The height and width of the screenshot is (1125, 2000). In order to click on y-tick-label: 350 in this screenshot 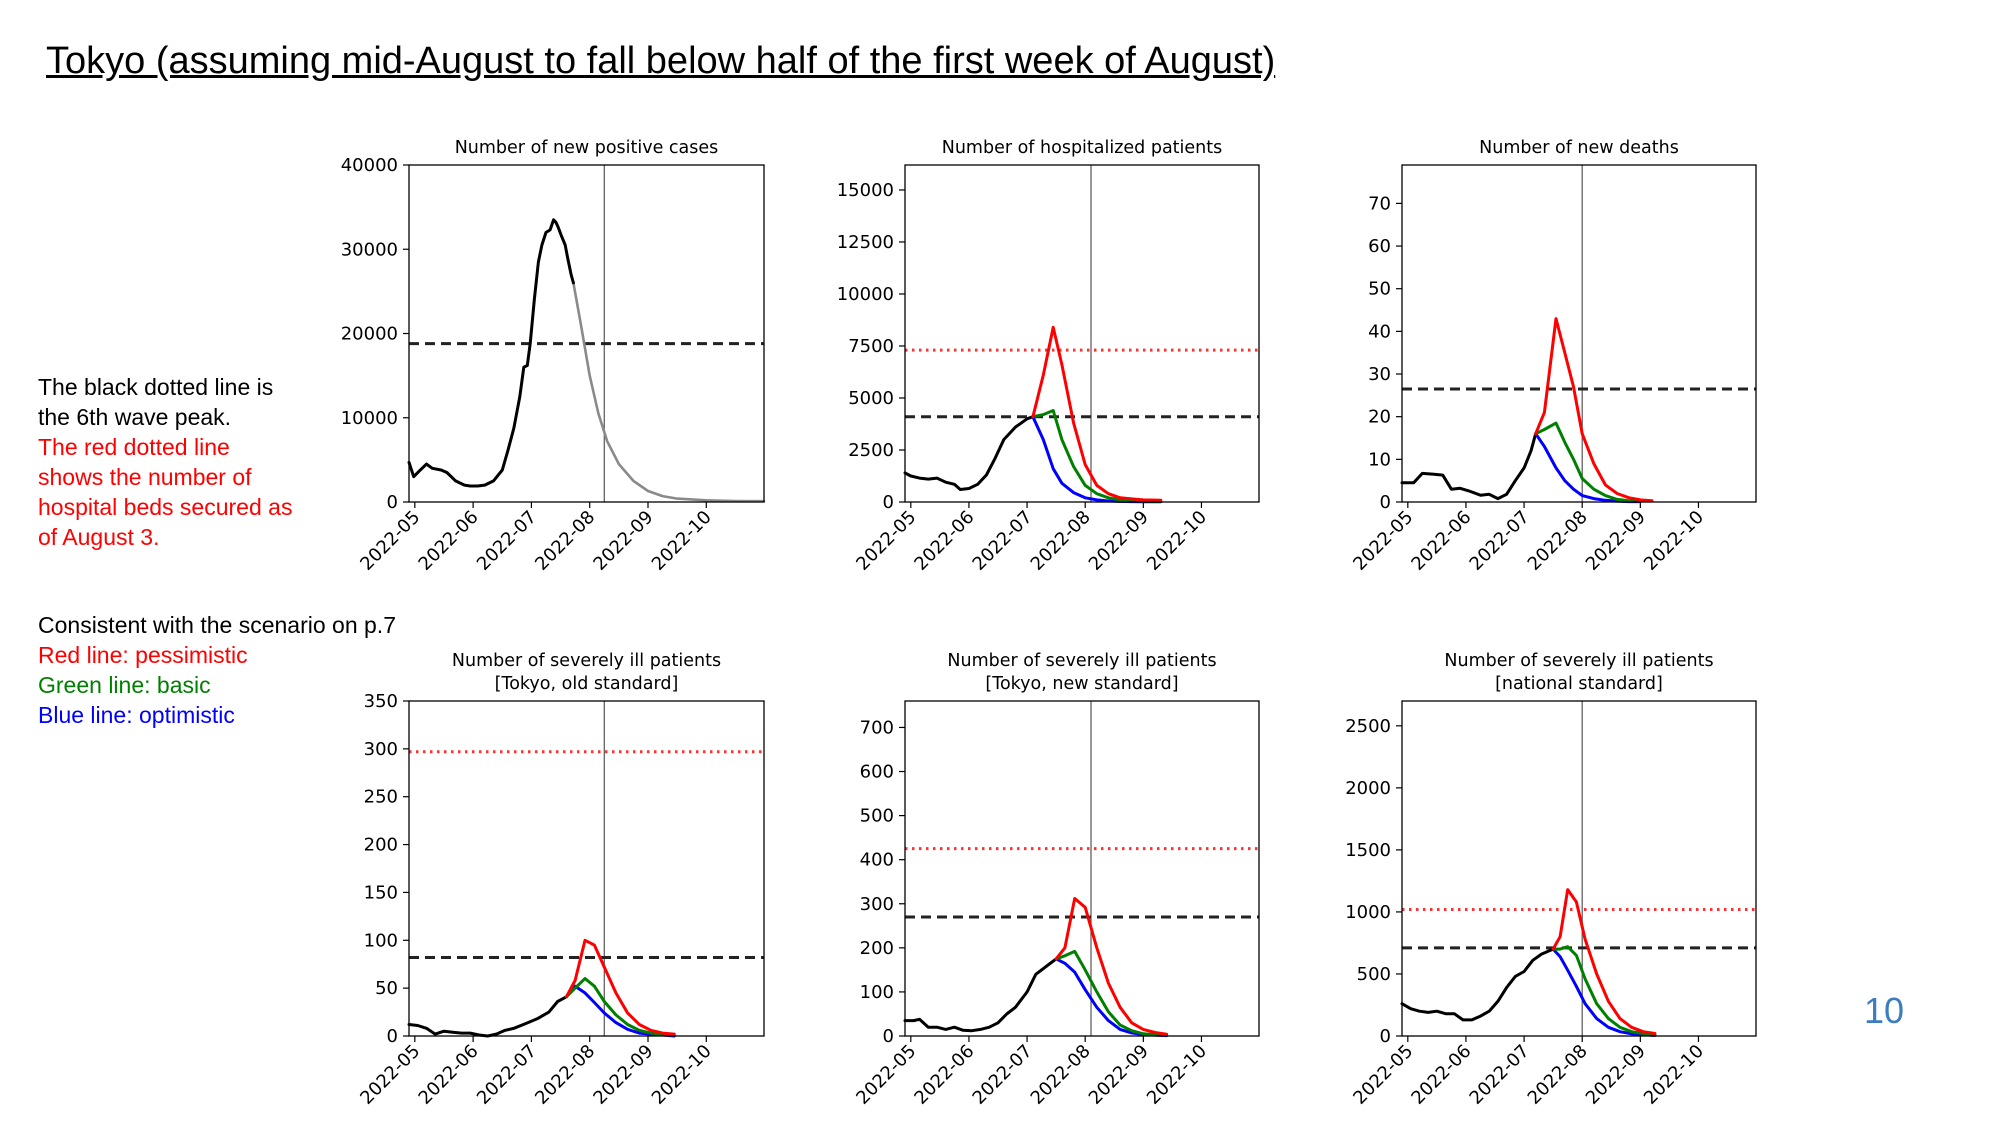, I will do `click(381, 701)`.